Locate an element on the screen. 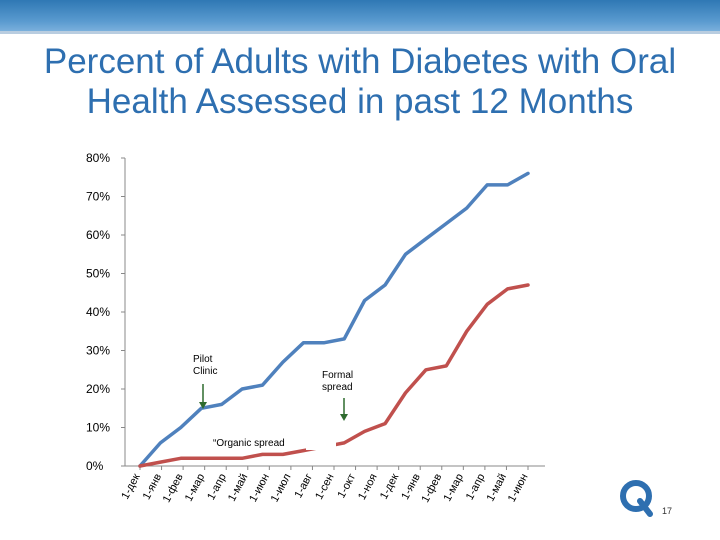 This screenshot has width=720, height=540. header-band is located at coordinates (360, 15).